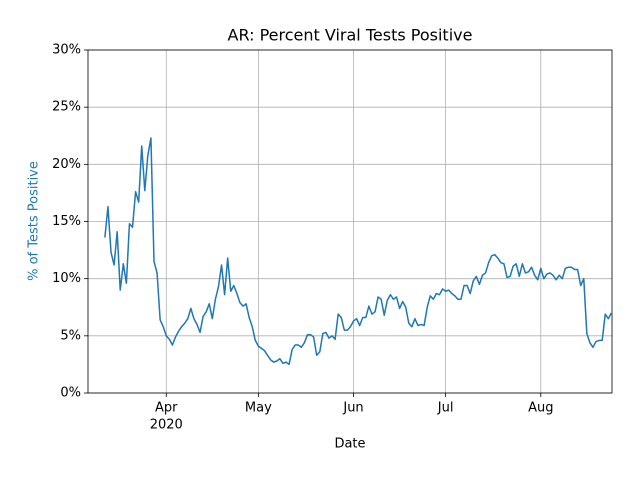 The height and width of the screenshot is (480, 640). I want to click on x-axis-label: Date, so click(349, 444).